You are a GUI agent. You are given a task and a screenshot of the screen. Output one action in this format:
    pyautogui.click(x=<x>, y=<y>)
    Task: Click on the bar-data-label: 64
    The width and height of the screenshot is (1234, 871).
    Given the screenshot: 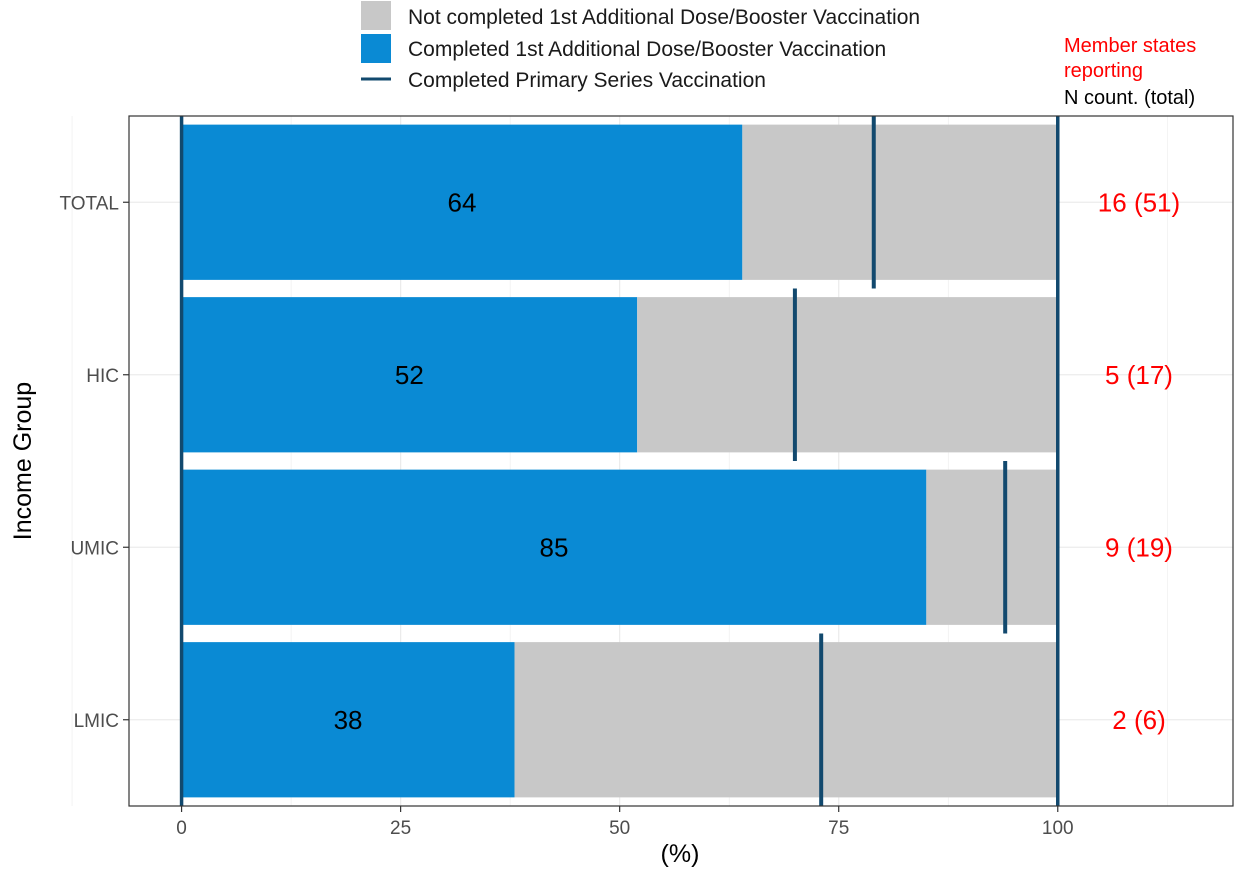 What is the action you would take?
    pyautogui.click(x=461, y=202)
    